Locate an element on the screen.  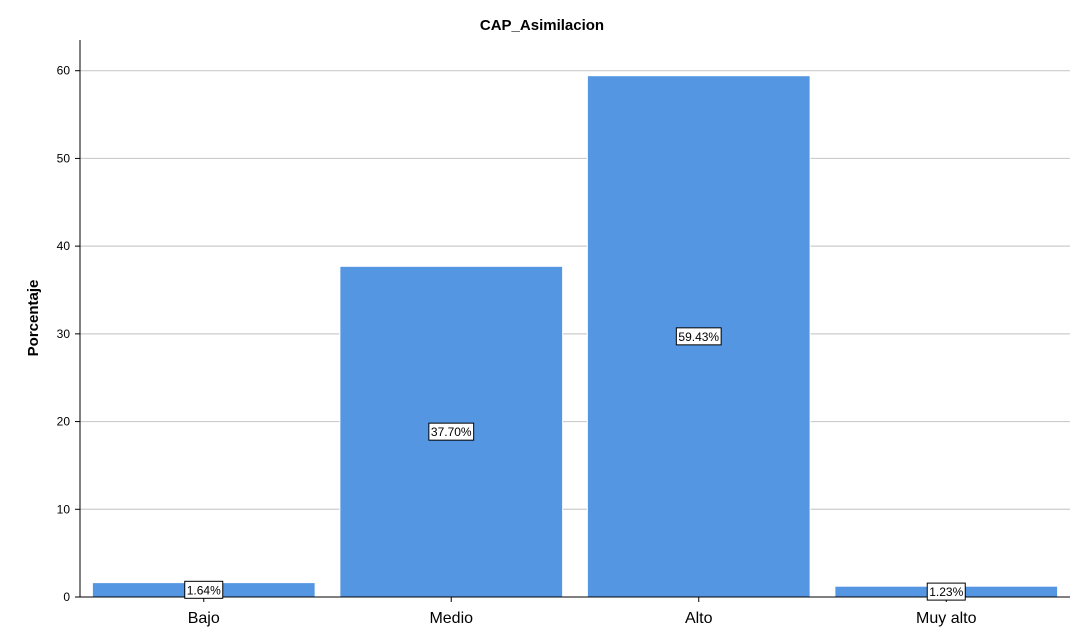
y-tick-label: 30 is located at coordinates (64, 334).